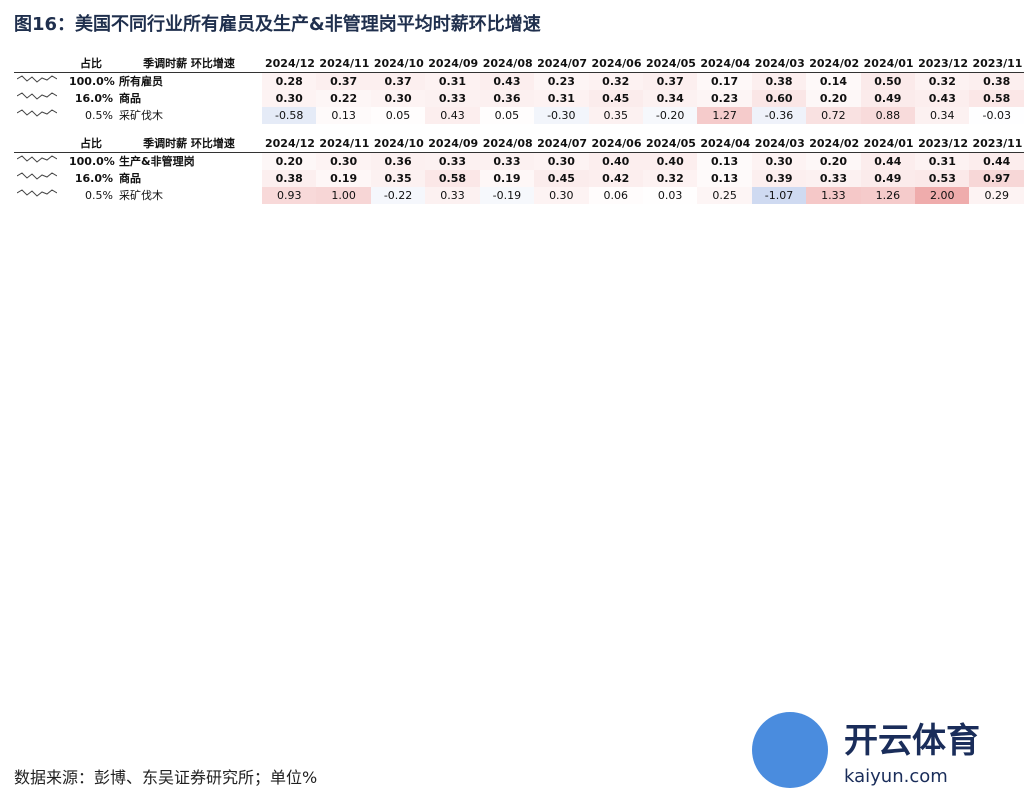  What do you see at coordinates (289, 144) in the screenshot?
I see `column-header: 2024/12` at bounding box center [289, 144].